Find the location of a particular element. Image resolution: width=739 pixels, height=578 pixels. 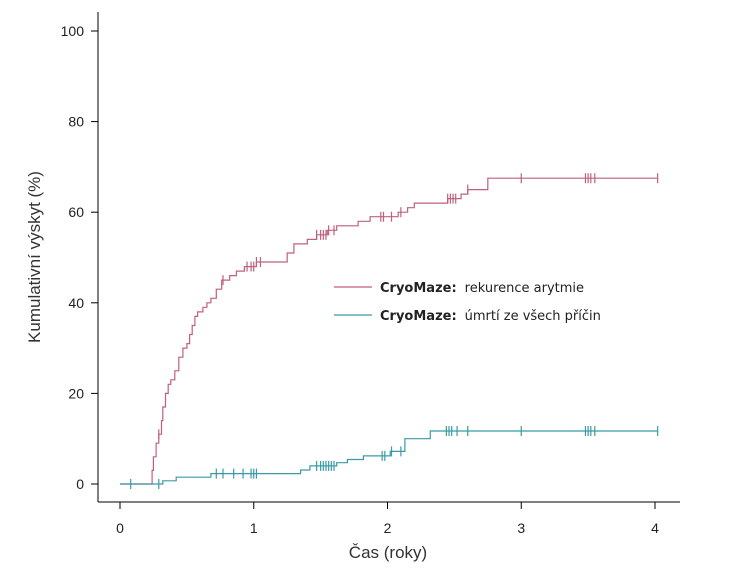

legend-label-recurrence: CryoMaze: rekurence arytmie is located at coordinates (482, 287).